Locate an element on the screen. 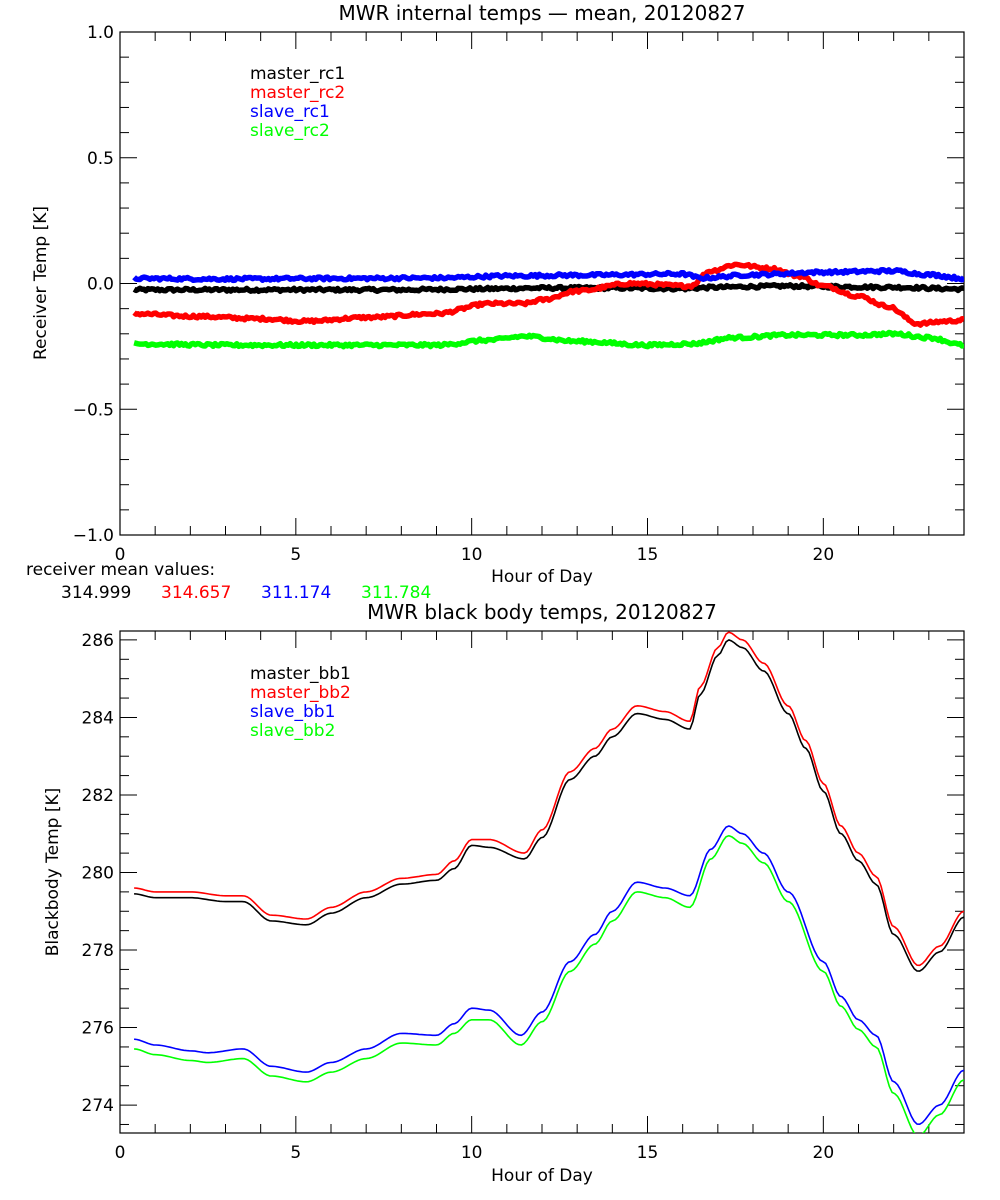 This screenshot has height=1200, width=1000. series-line-slave-rc2 is located at coordinates (548, 339).